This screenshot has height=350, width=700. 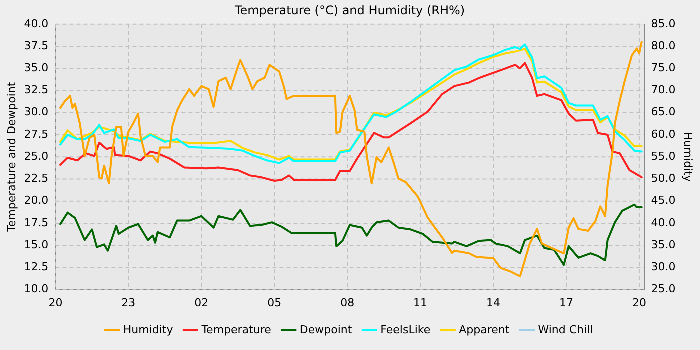 What do you see at coordinates (663, 267) in the screenshot?
I see `y2-tick-label: 30.0` at bounding box center [663, 267].